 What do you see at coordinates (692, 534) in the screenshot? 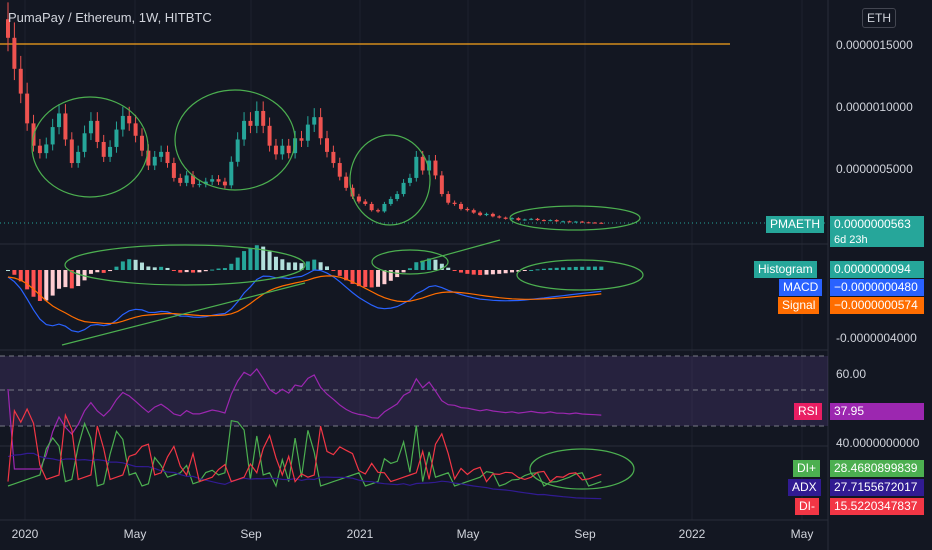
I see `time-axis-label: 2022` at bounding box center [692, 534].